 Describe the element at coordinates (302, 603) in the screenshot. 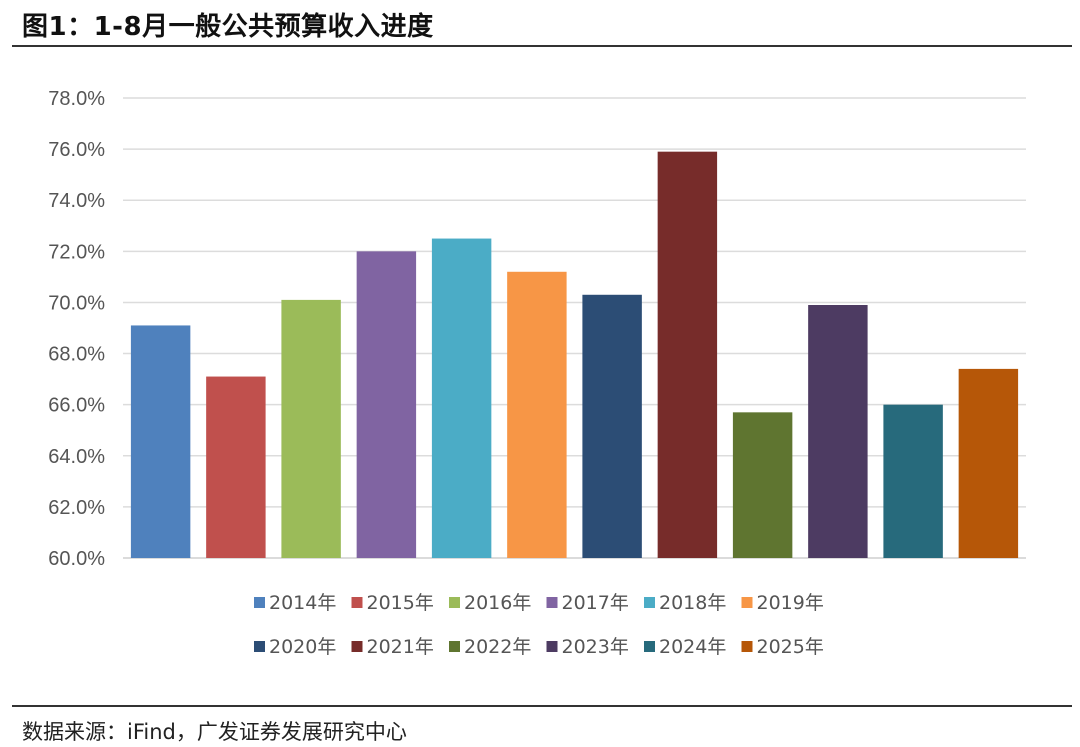

I see `legend-label: 2014年` at that location.